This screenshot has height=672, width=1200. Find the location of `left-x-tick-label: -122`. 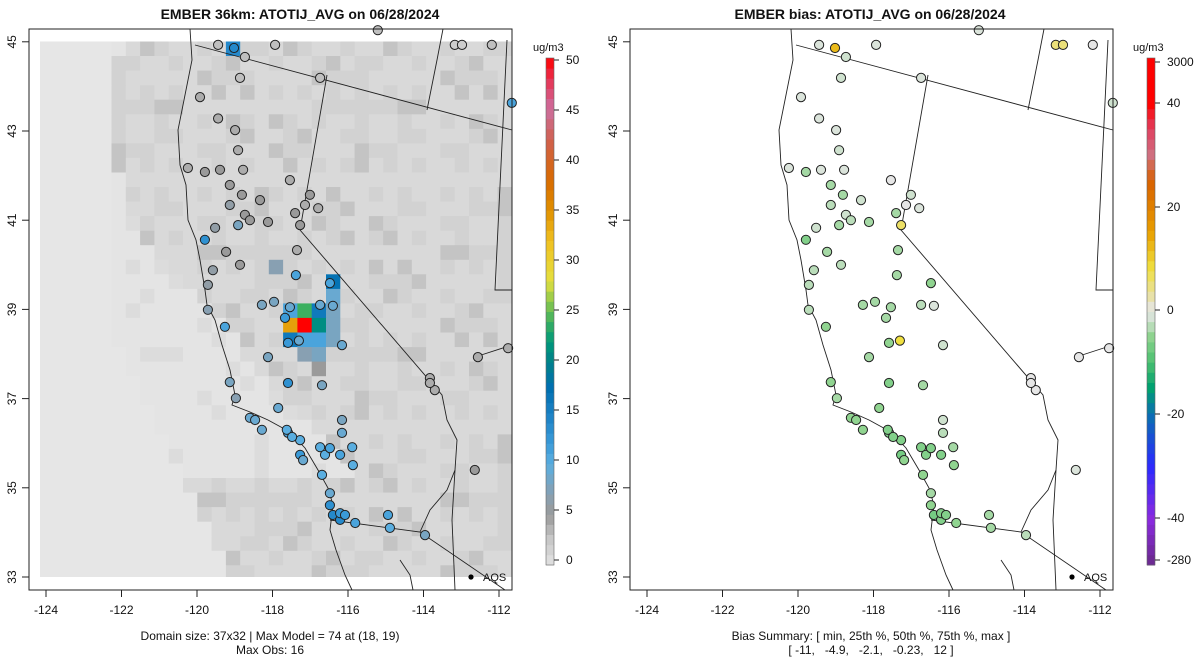

left-x-tick-label: -122 is located at coordinates (121, 610).